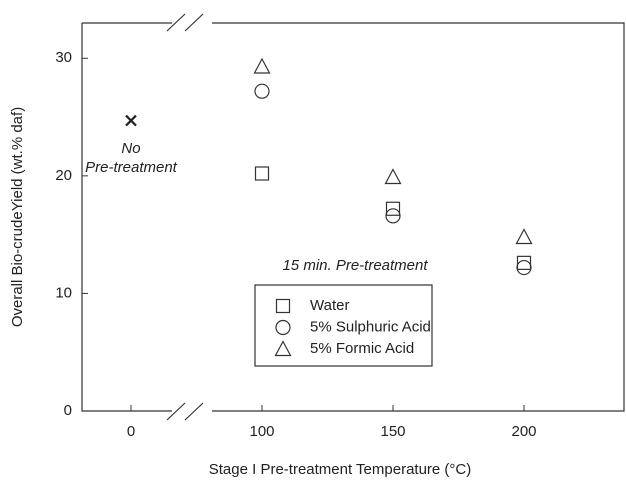 This screenshot has height=487, width=626. I want to click on x-tick-label: 0, so click(131, 431).